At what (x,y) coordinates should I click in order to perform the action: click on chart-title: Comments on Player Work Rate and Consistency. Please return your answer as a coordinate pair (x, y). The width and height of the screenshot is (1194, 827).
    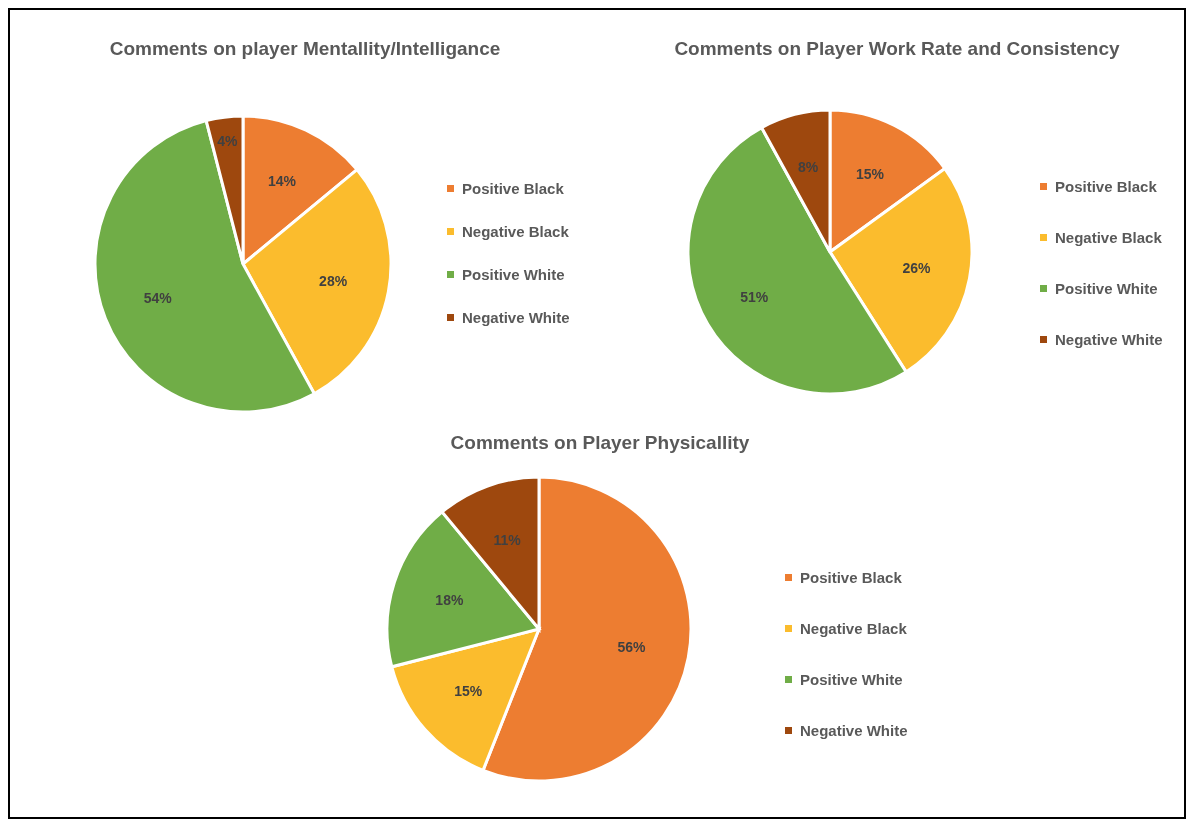
    Looking at the image, I should click on (897, 49).